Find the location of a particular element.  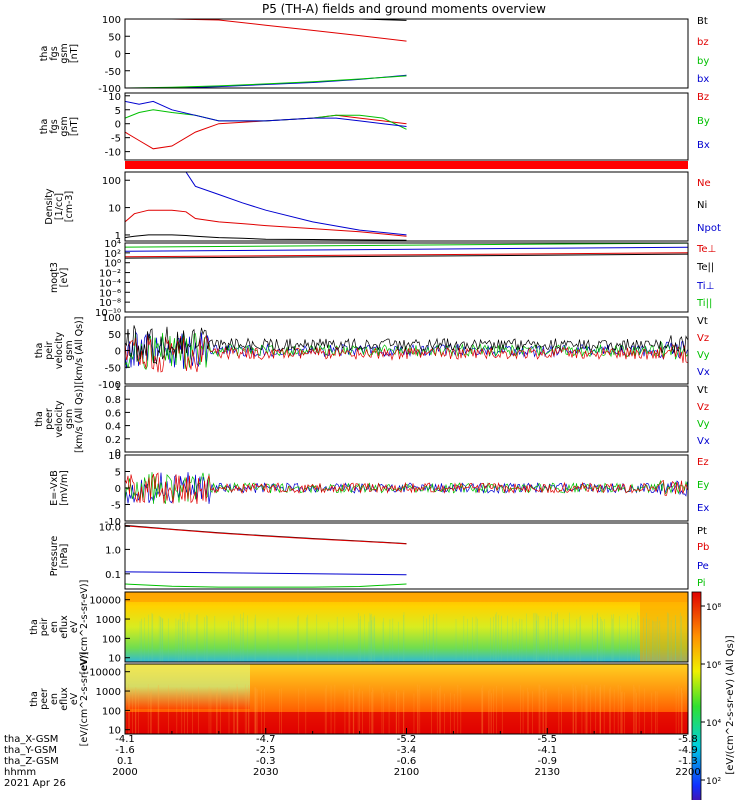

colorbar-tick-label: 10⁸ is located at coordinates (713, 608).